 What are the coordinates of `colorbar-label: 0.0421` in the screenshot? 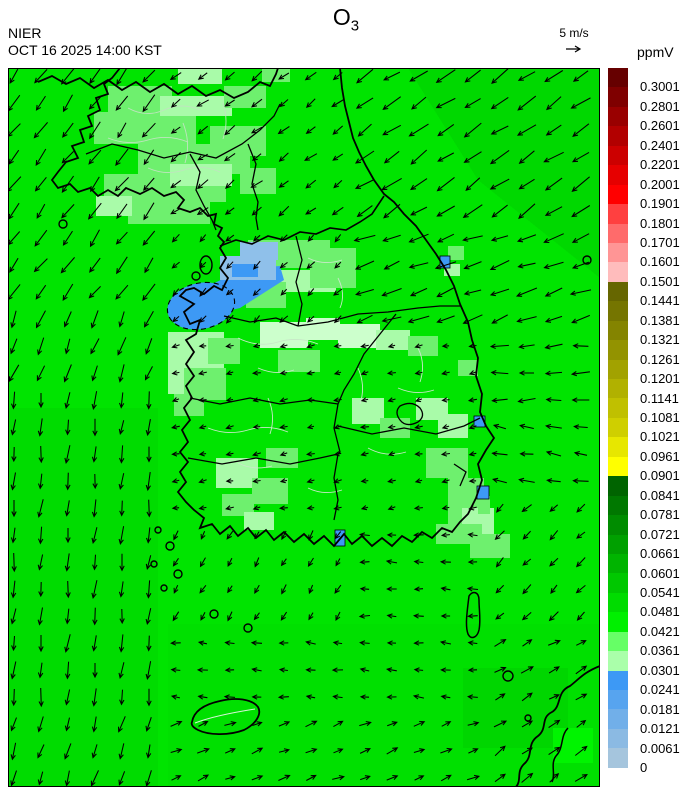 It's located at (660, 631).